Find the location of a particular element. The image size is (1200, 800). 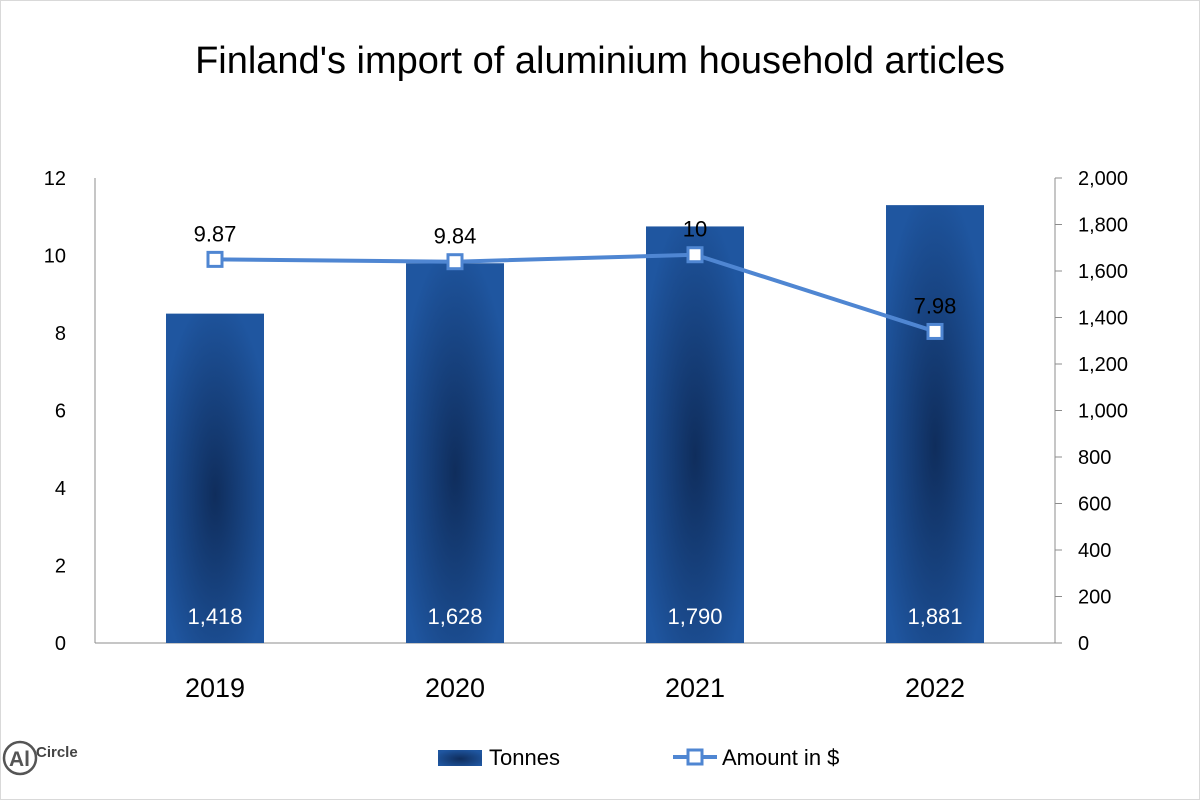

left-tick-label: 8 is located at coordinates (60, 334).